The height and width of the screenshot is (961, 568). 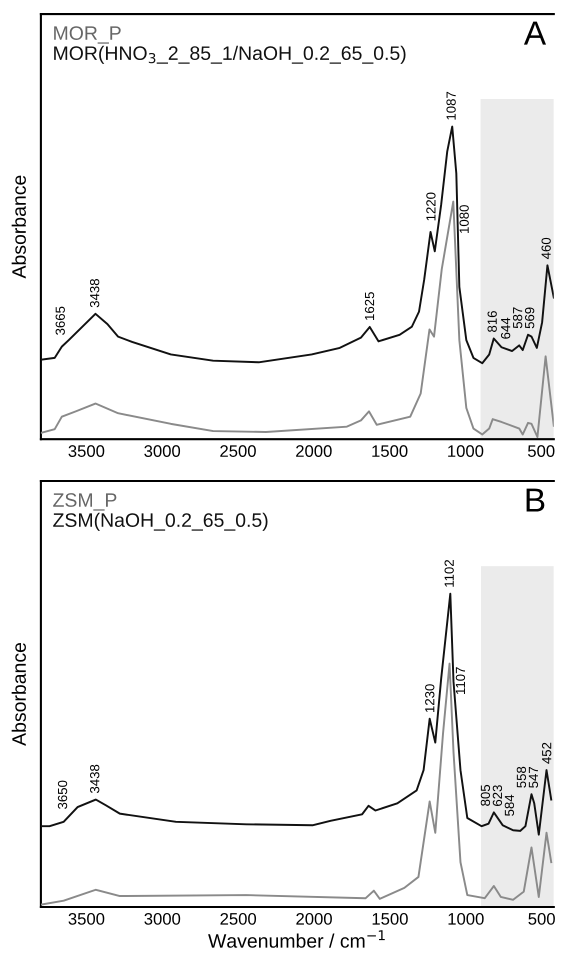 I want to click on annotation: 558, so click(x=521, y=777).